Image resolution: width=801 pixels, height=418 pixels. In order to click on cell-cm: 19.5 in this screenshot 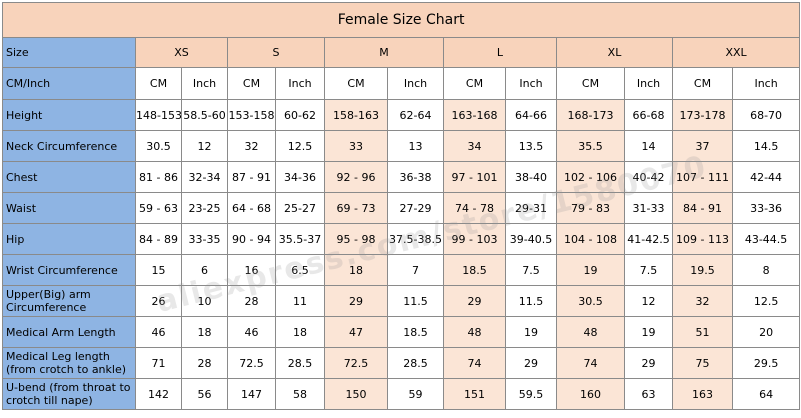, I will do `click(702, 270)`.